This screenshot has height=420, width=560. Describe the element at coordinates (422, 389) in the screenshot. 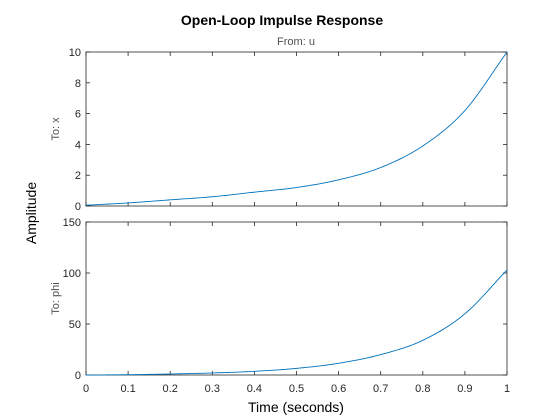

I see `x-tick-label: 0.8` at that location.